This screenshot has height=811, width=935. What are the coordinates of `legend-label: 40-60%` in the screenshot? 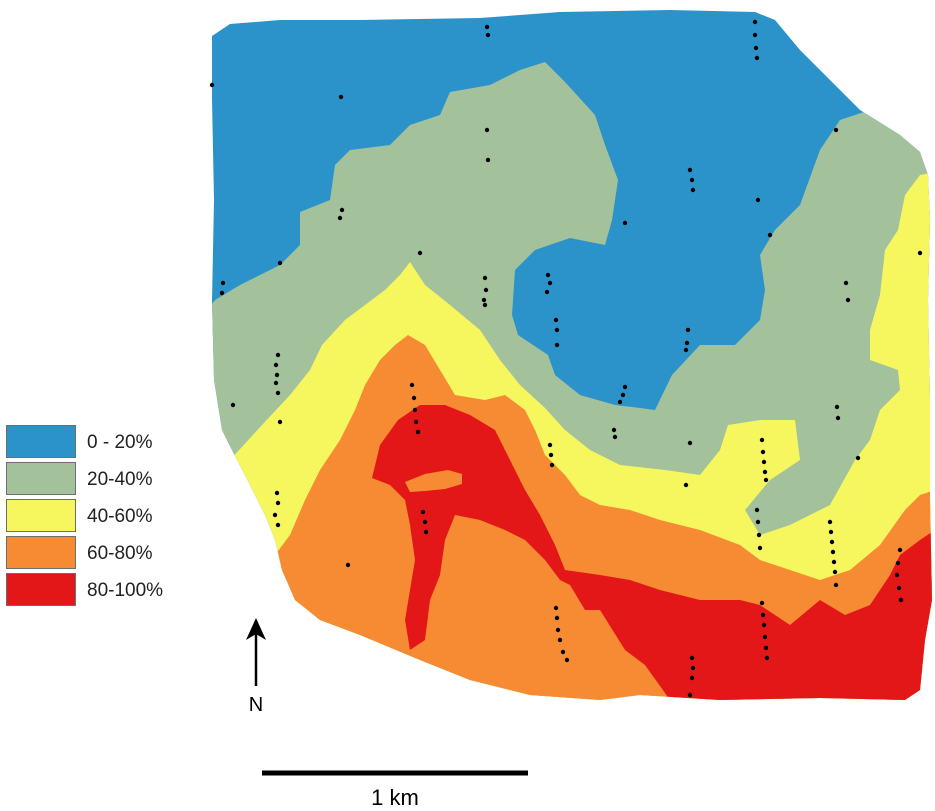 It's located at (120, 516).